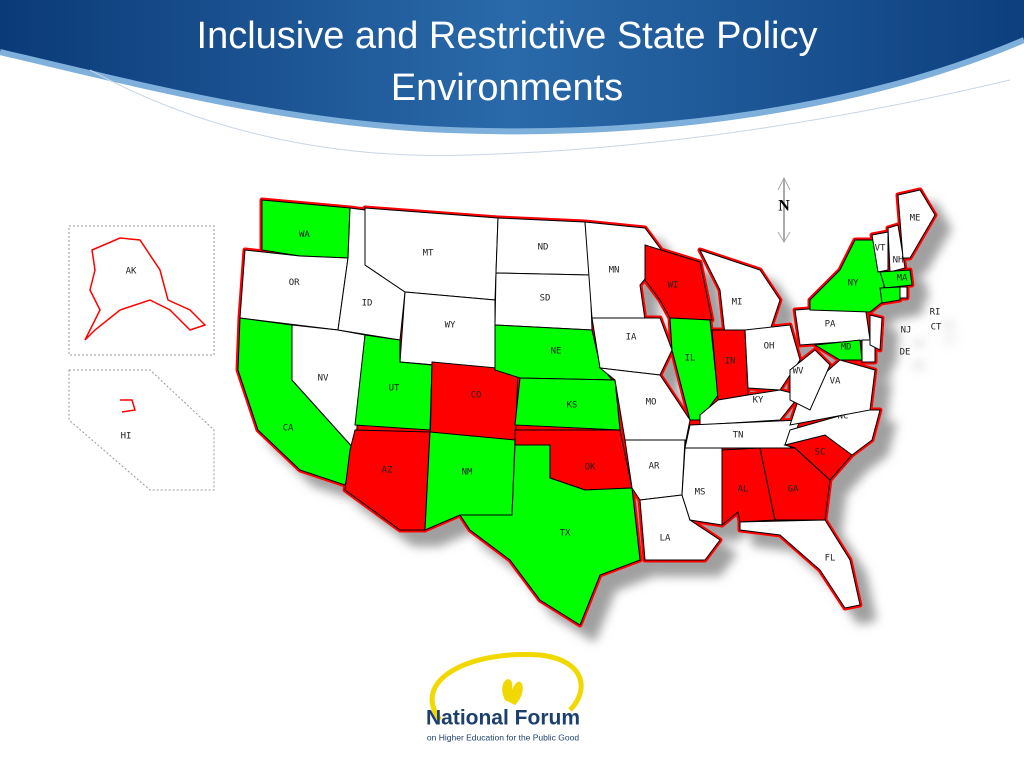 The width and height of the screenshot is (1024, 773). Describe the element at coordinates (387, 471) in the screenshot. I see `state-label: AZ` at that location.